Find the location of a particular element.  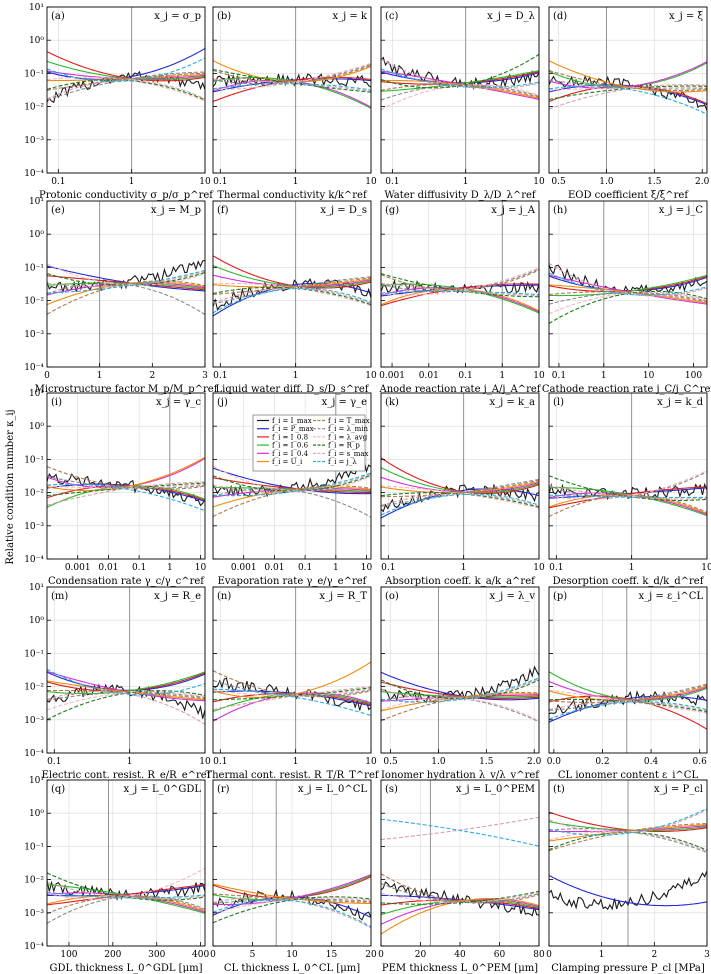

x-tick-label: 40 is located at coordinates (460, 955).